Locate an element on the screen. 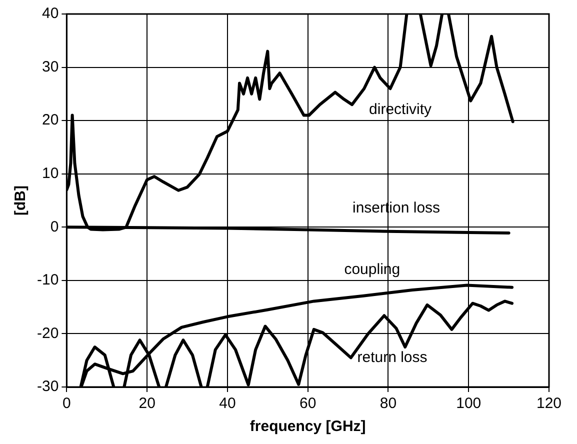 The image size is (577, 444). x-tick-label: 0 is located at coordinates (66, 403).